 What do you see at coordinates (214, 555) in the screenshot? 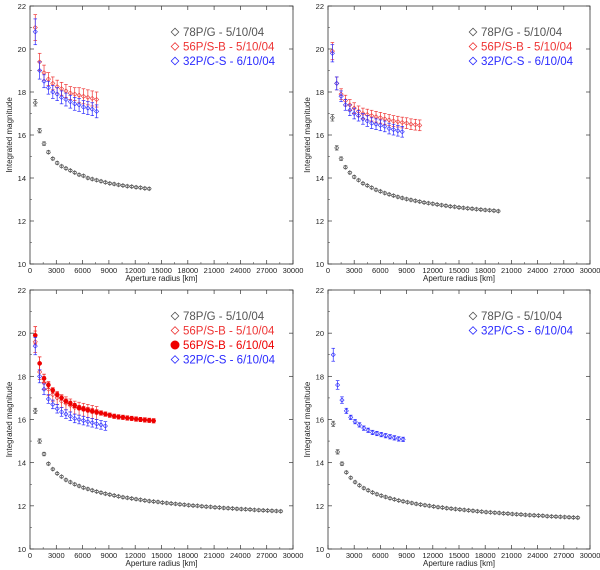
I see `x-tick-label: 21000` at bounding box center [214, 555].